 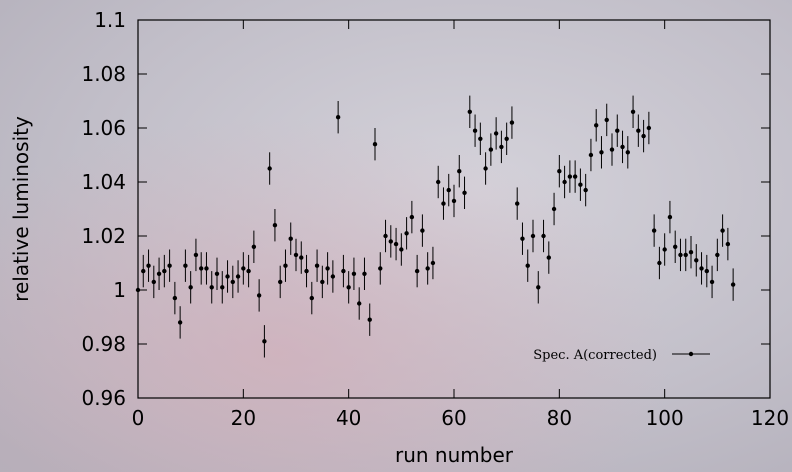 I want to click on x-tick-label: 120, so click(x=770, y=418).